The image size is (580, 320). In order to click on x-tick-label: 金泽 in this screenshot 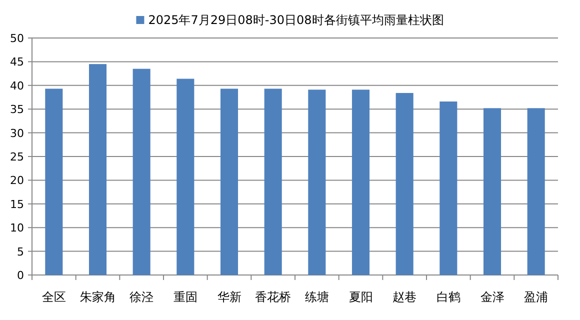, I will do `click(492, 297)`.